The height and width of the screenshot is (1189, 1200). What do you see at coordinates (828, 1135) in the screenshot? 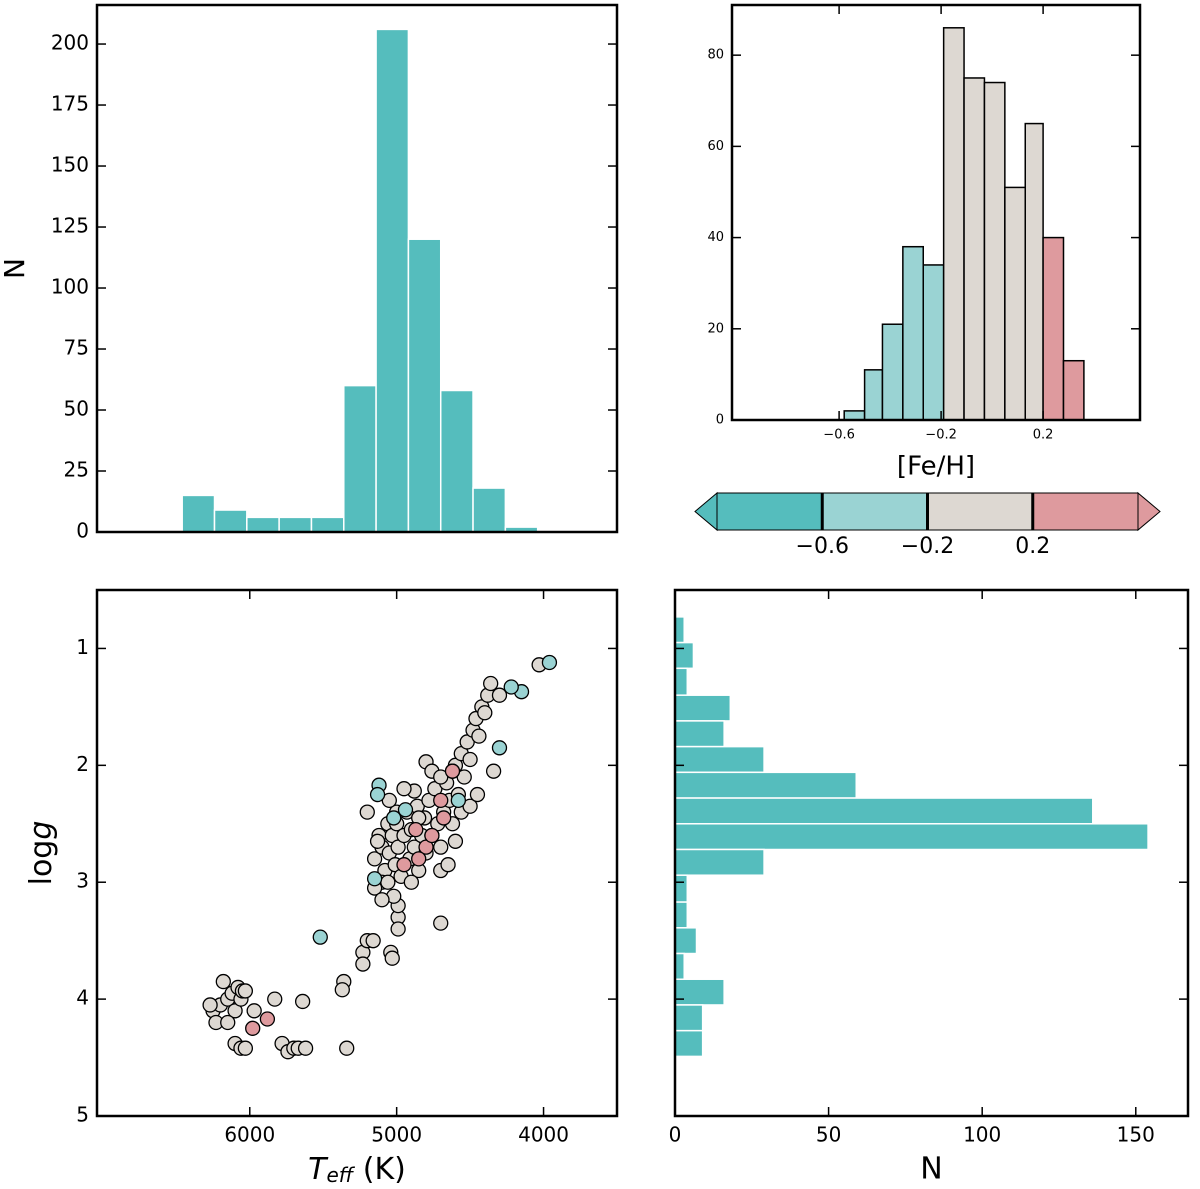
I see `x-tick-label: 50` at bounding box center [828, 1135].